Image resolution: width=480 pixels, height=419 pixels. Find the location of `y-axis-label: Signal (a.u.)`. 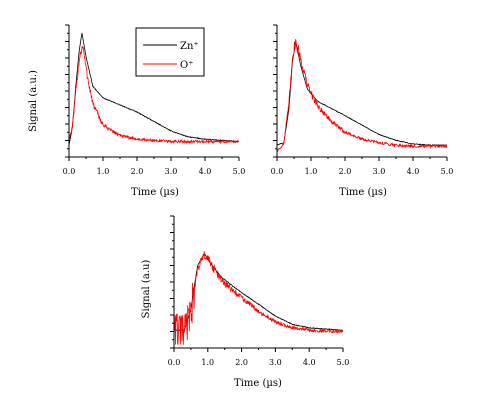

y-axis-label: Signal (a.u.) is located at coordinates (33, 101).